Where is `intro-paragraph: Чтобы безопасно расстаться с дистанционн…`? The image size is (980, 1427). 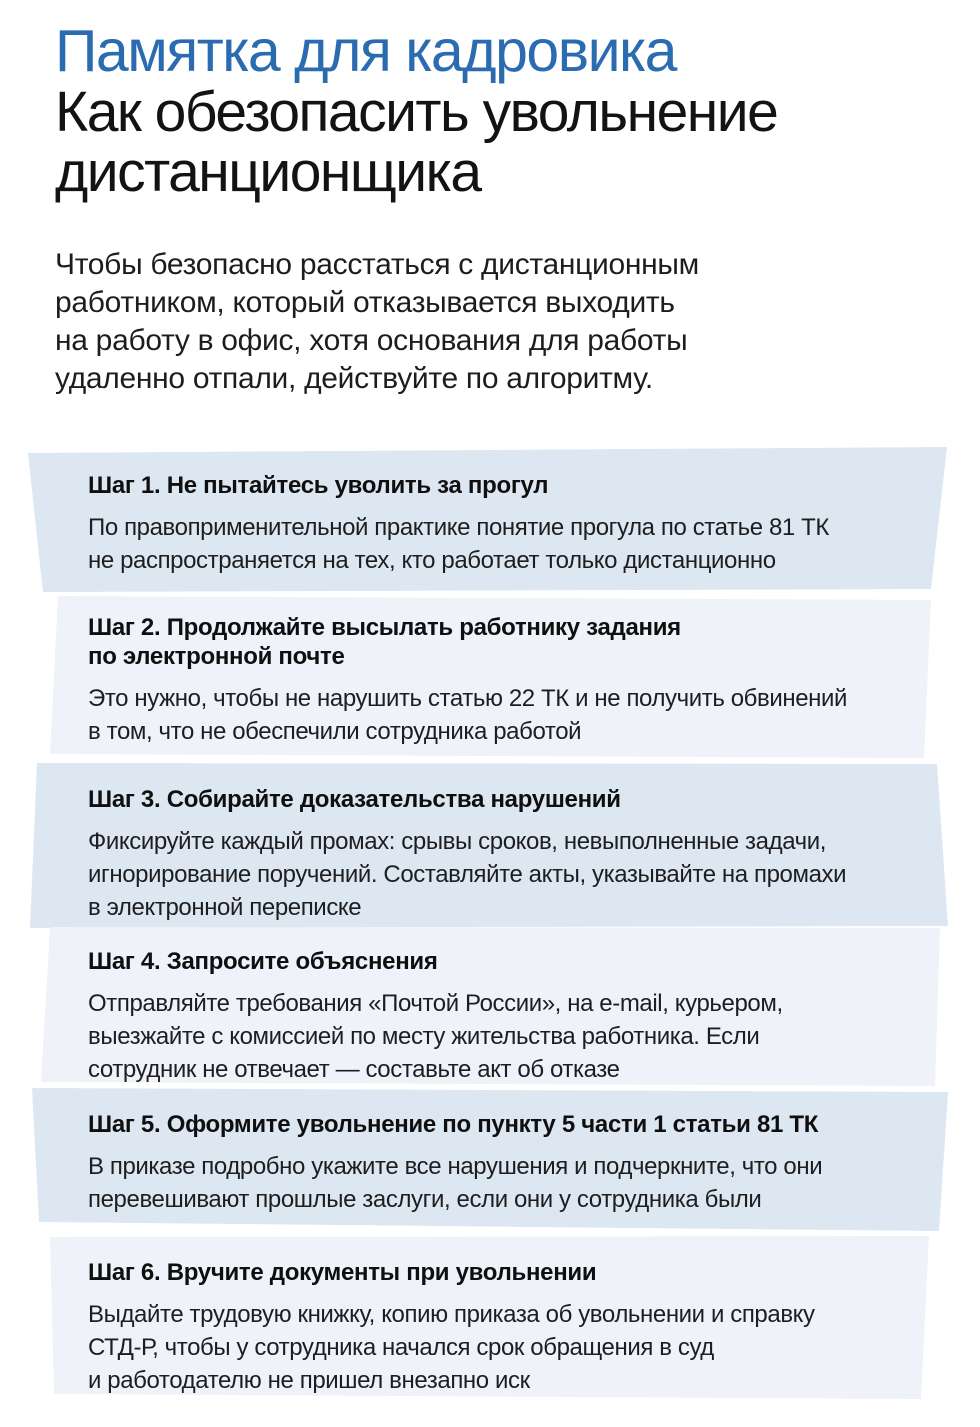 intro-paragraph: Чтобы безопасно расстаться с дистанционн… is located at coordinates (377, 321).